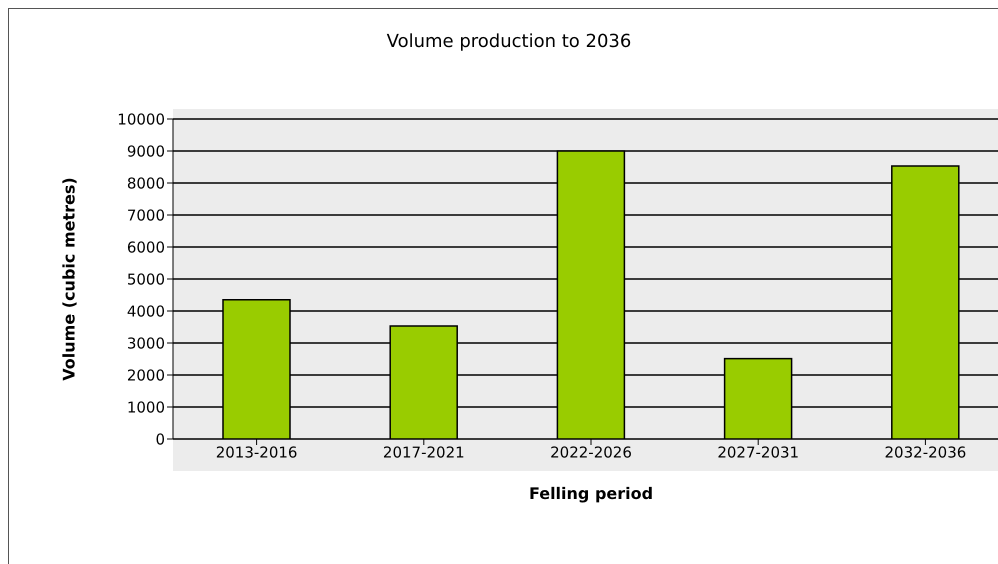 Image resolution: width=998 pixels, height=564 pixels. I want to click on y-axis-title: Volume (cubic metres), so click(69, 279).